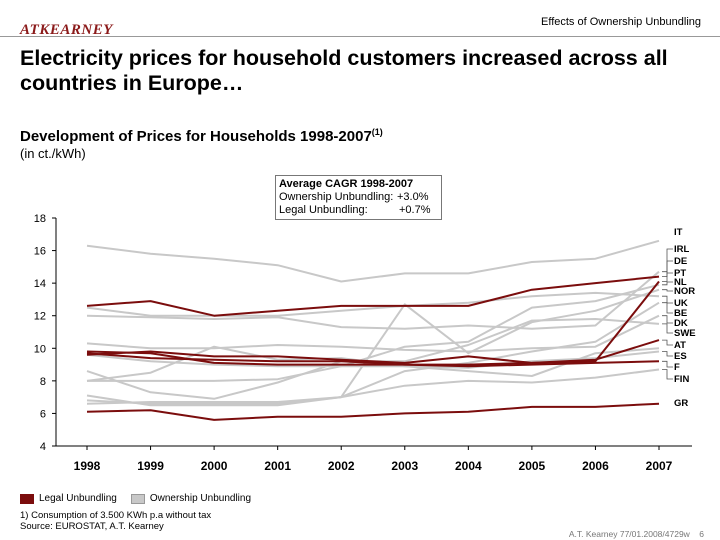 This screenshot has height=540, width=720. Describe the element at coordinates (659, 466) in the screenshot. I see `x-tick-label: 2007` at that location.